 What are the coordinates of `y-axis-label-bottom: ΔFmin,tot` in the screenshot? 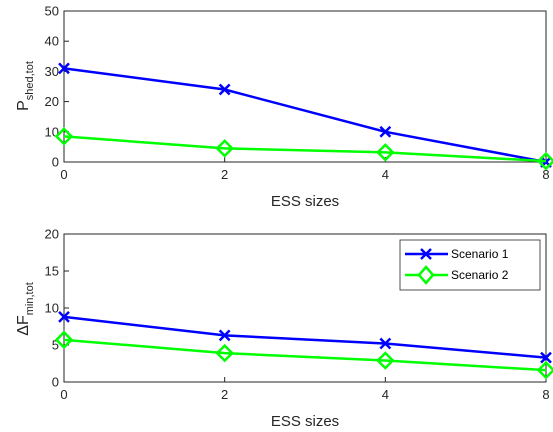 It's located at (25, 308).